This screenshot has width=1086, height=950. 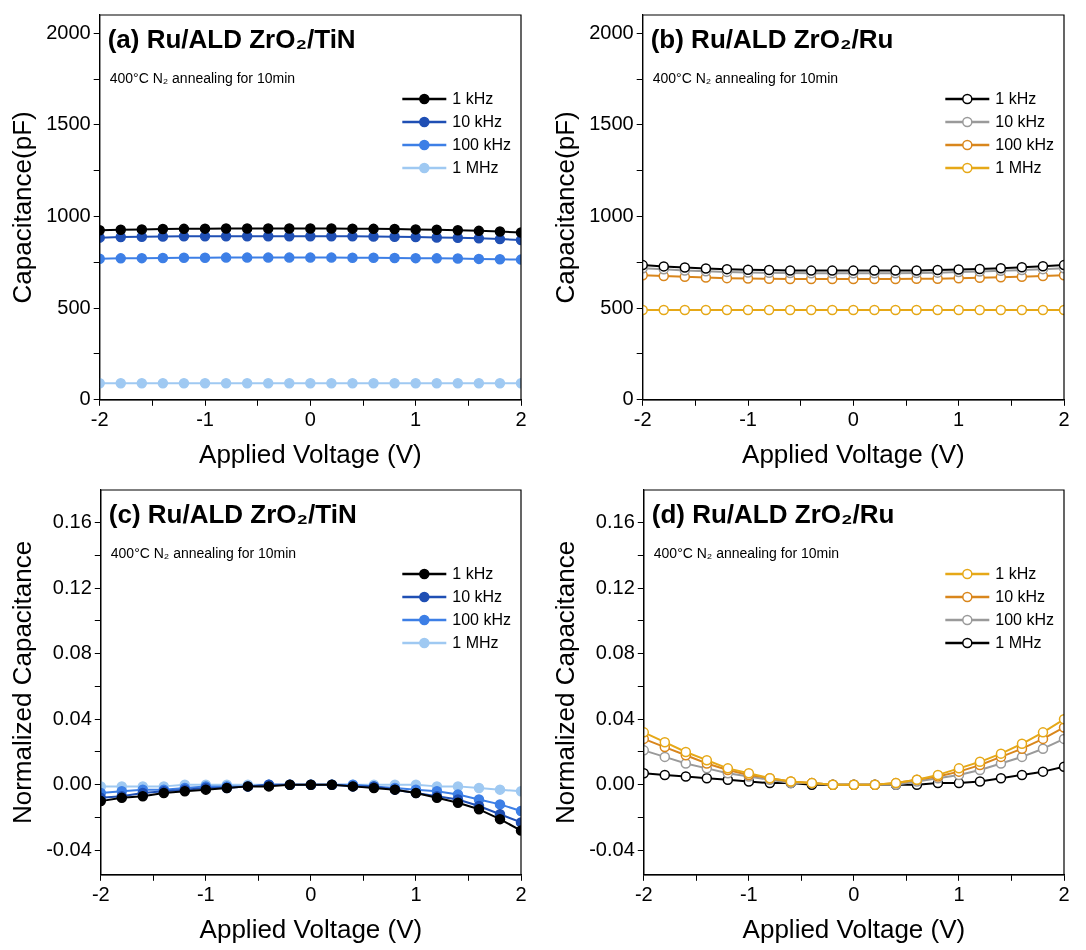 What do you see at coordinates (772, 39) in the screenshot?
I see `chart-title: (b) Ru/ALD ZrO₂/Ru` at bounding box center [772, 39].